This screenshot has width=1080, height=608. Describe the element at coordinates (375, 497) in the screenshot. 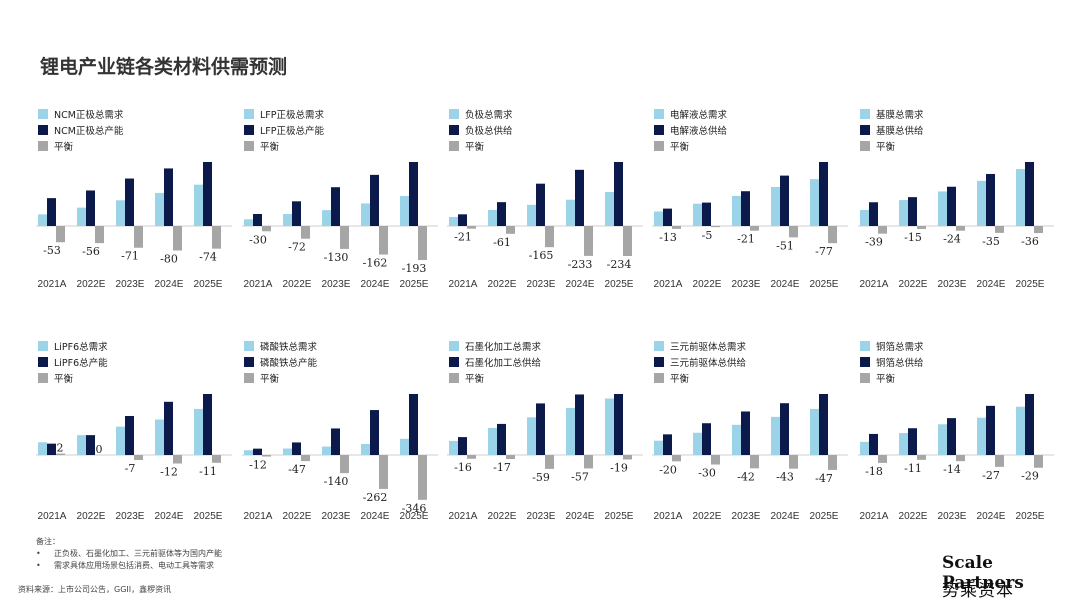

I see `balance-label: -262` at that location.